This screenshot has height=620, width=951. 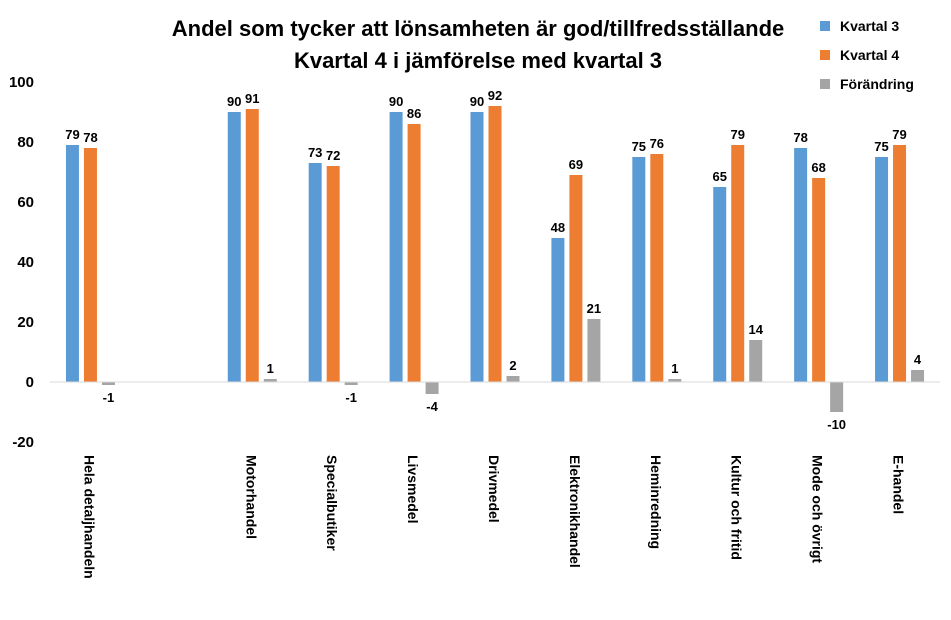 What do you see at coordinates (576, 164) in the screenshot?
I see `data-label: 69` at bounding box center [576, 164].